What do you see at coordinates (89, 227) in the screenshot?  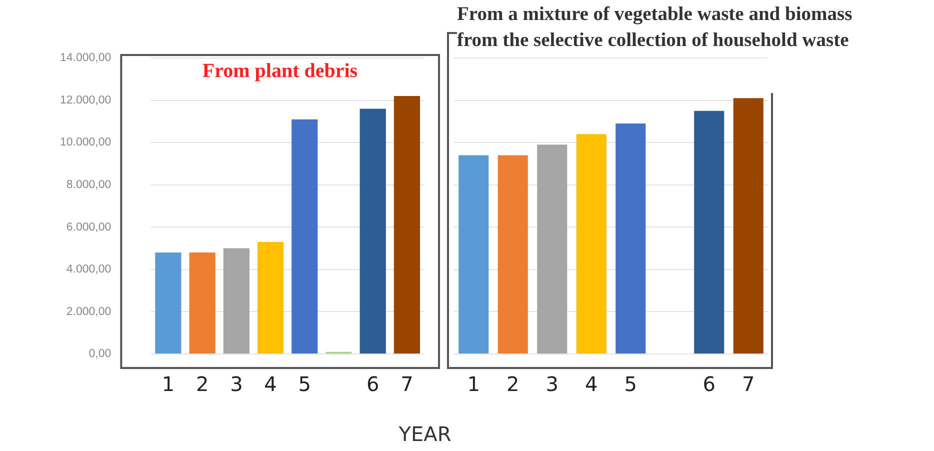 I see `y-tick-label: 6.000,00` at bounding box center [89, 227].